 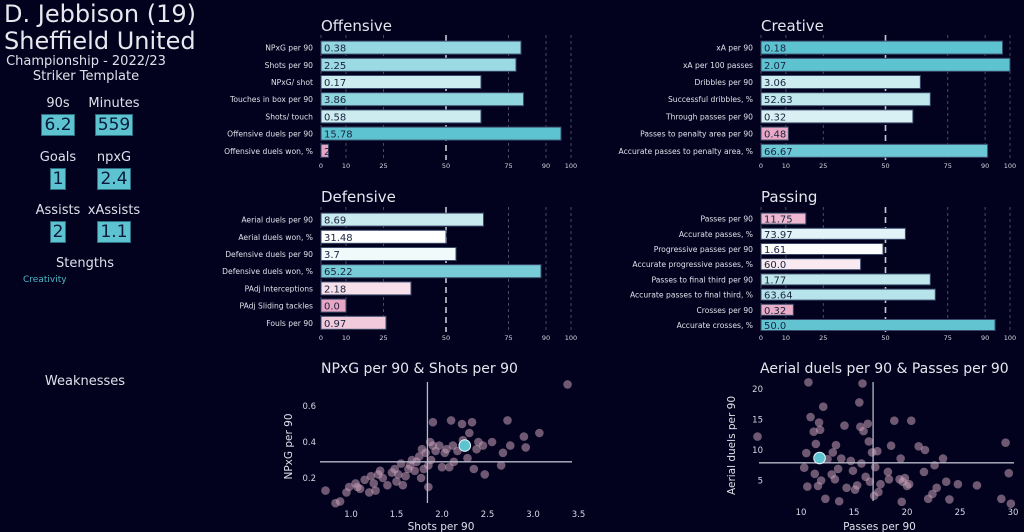 What do you see at coordinates (114, 179) in the screenshot?
I see `stat-value-npxg: 2.4` at bounding box center [114, 179].